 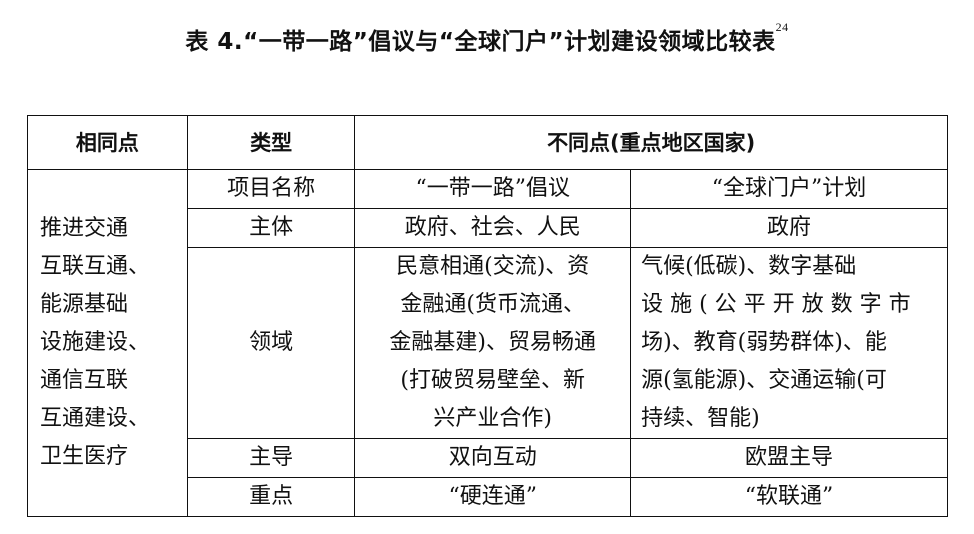 I want to click on gg-line: “全球门户”计划, so click(x=789, y=188).